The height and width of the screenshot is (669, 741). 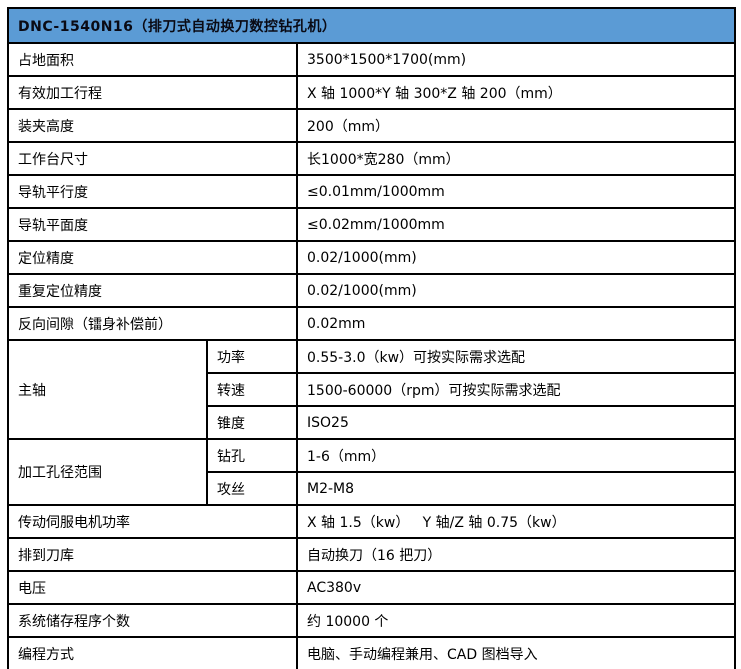 What do you see at coordinates (516, 356) in the screenshot?
I see `spec-value: 0.55-3.0（kw）可按实际需求选配` at bounding box center [516, 356].